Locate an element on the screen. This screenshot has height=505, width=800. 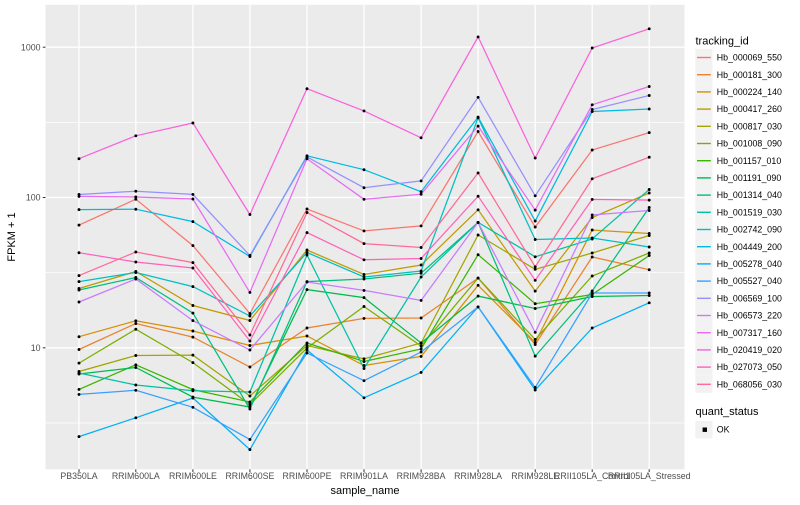
svg-text: Hb_005278_040 is located at coordinates (749, 264).